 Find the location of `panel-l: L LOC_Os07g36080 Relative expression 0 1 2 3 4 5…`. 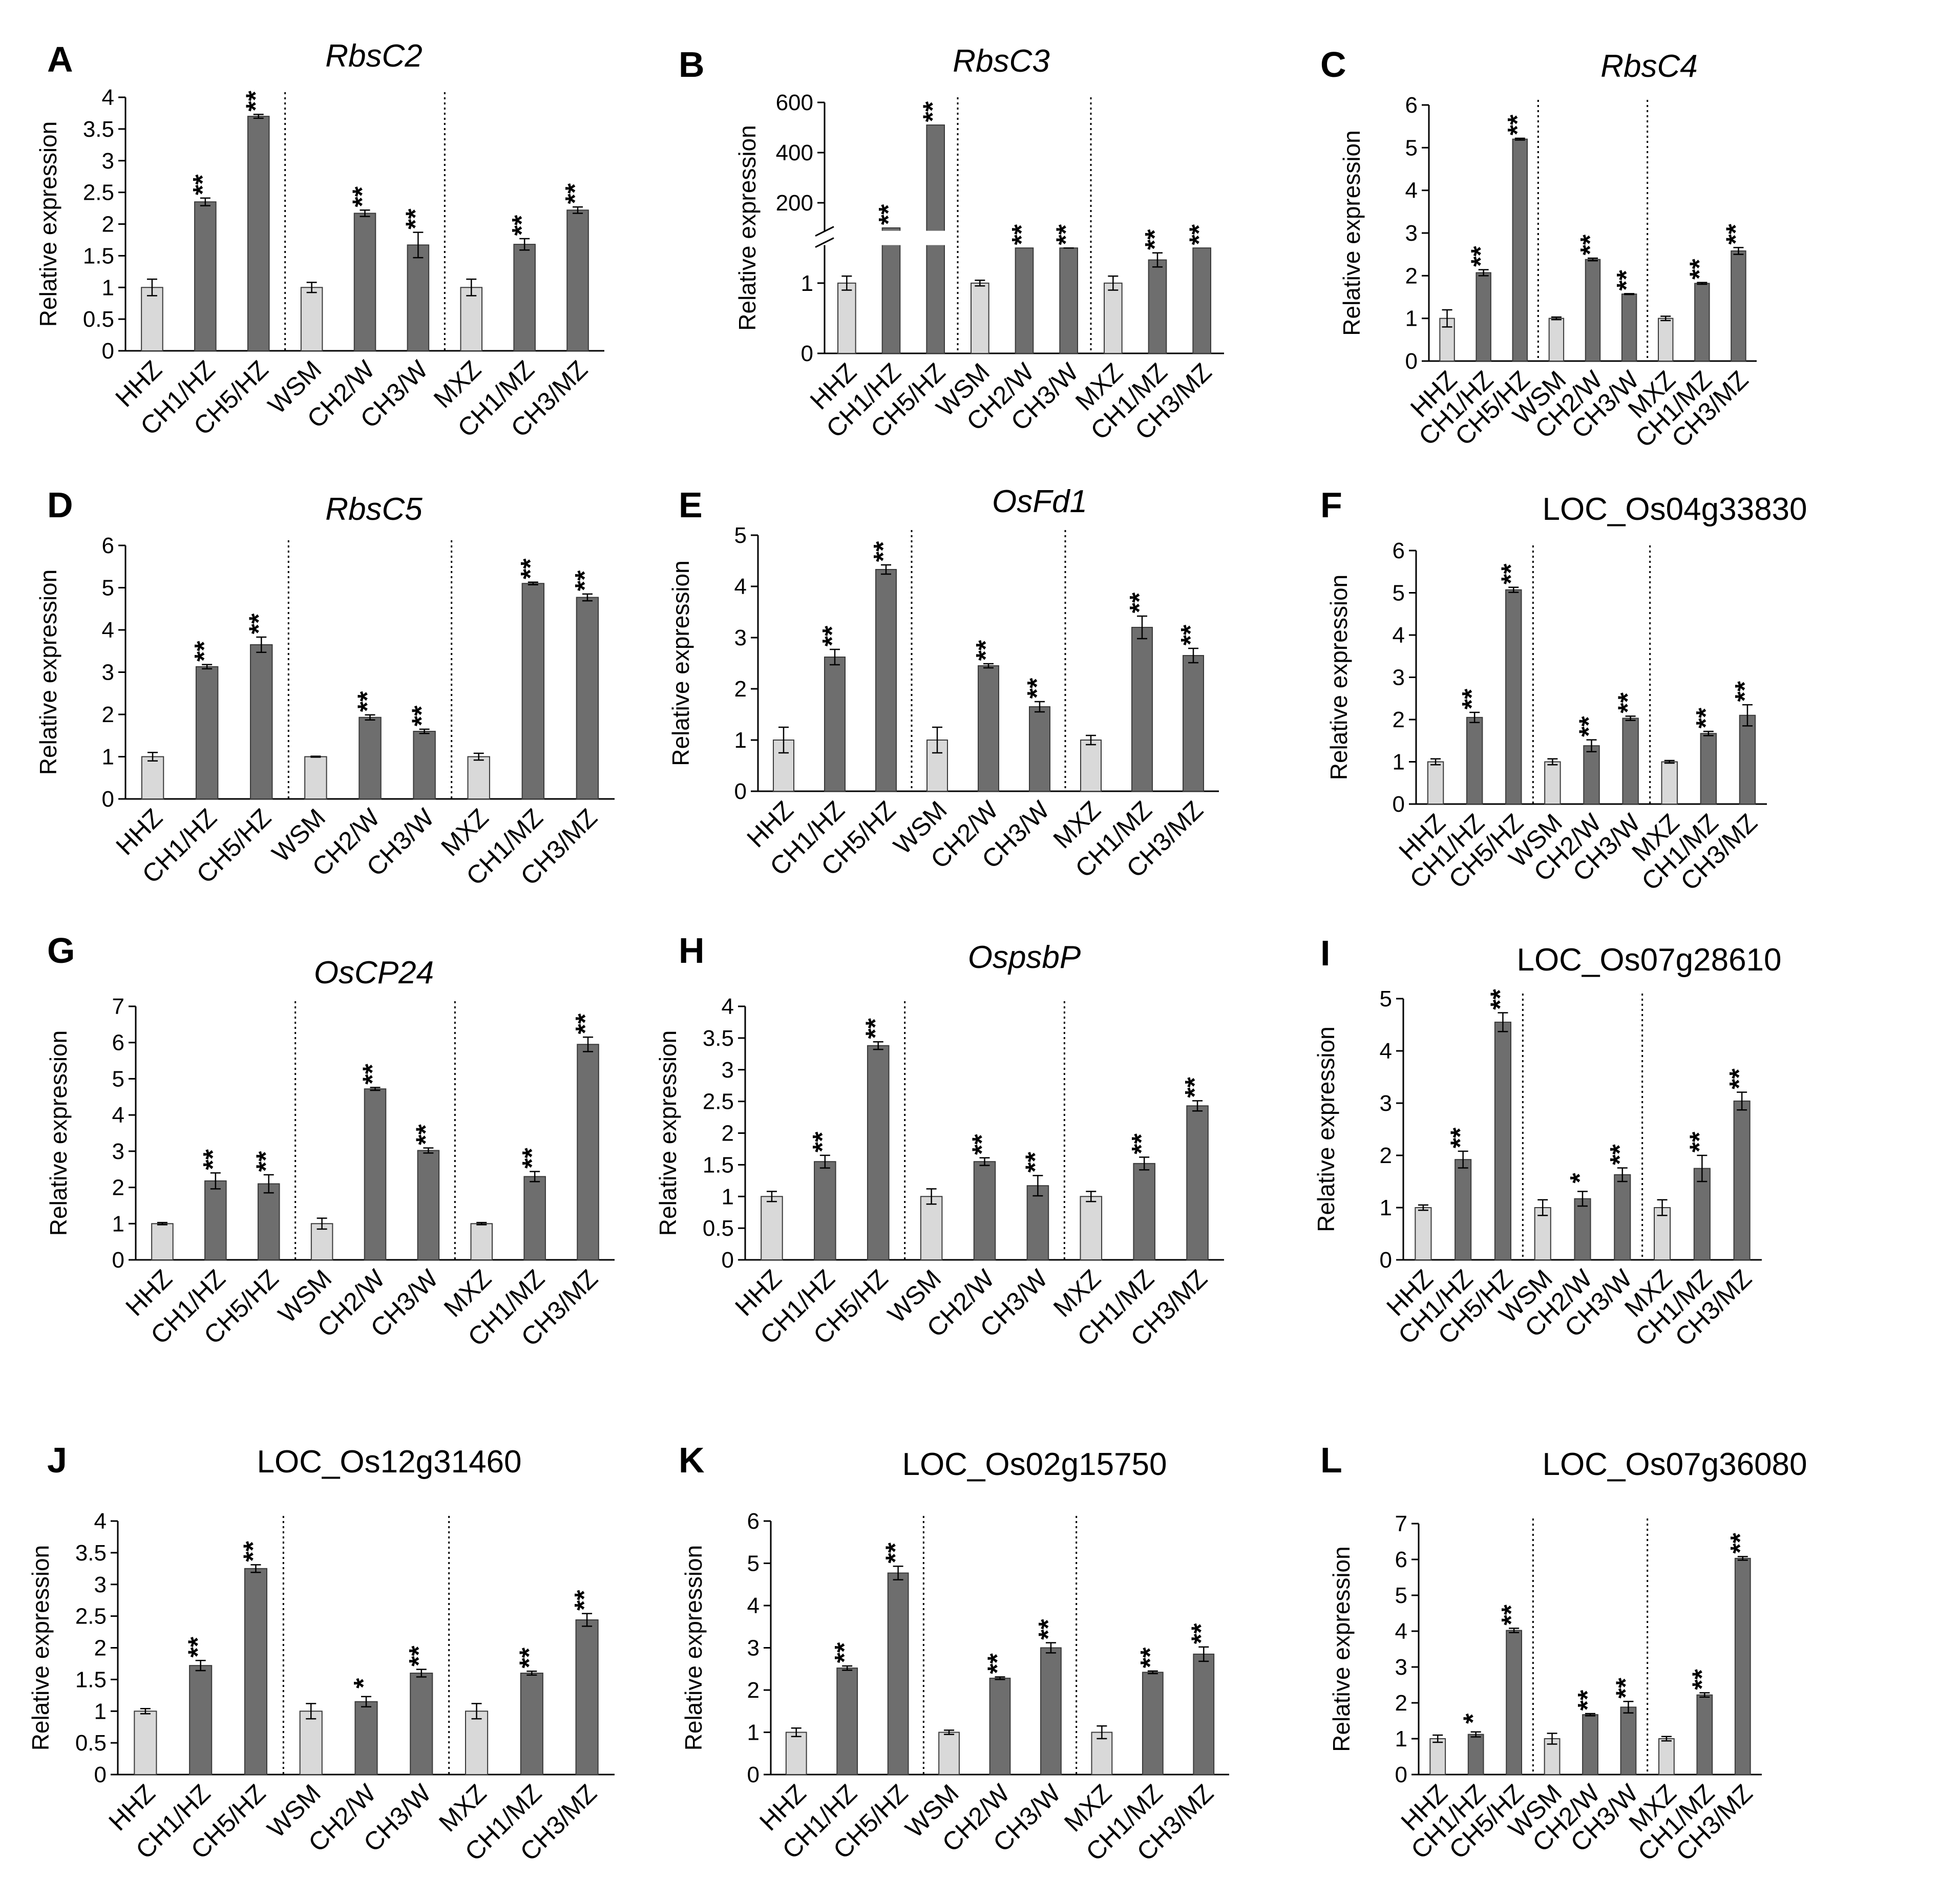

panel-l: L LOC_Os07g36080 Relative expression 0 1 2 3 4 5… is located at coordinates (1563, 1653).